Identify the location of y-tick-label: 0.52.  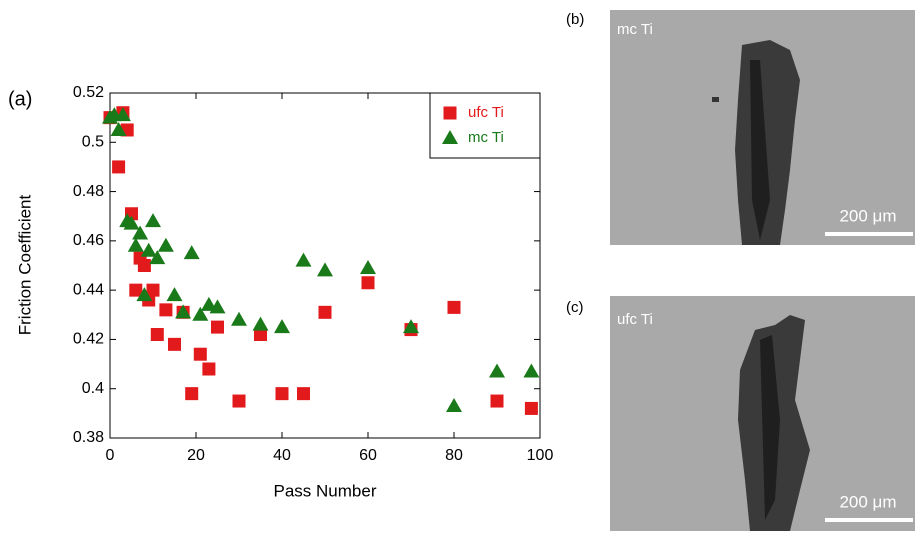
(88, 92).